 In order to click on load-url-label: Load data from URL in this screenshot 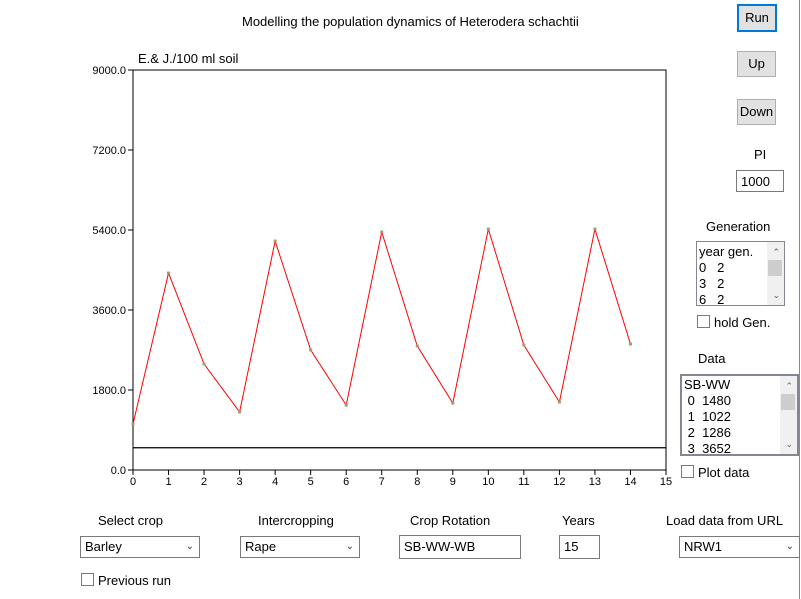, I will do `click(725, 520)`.